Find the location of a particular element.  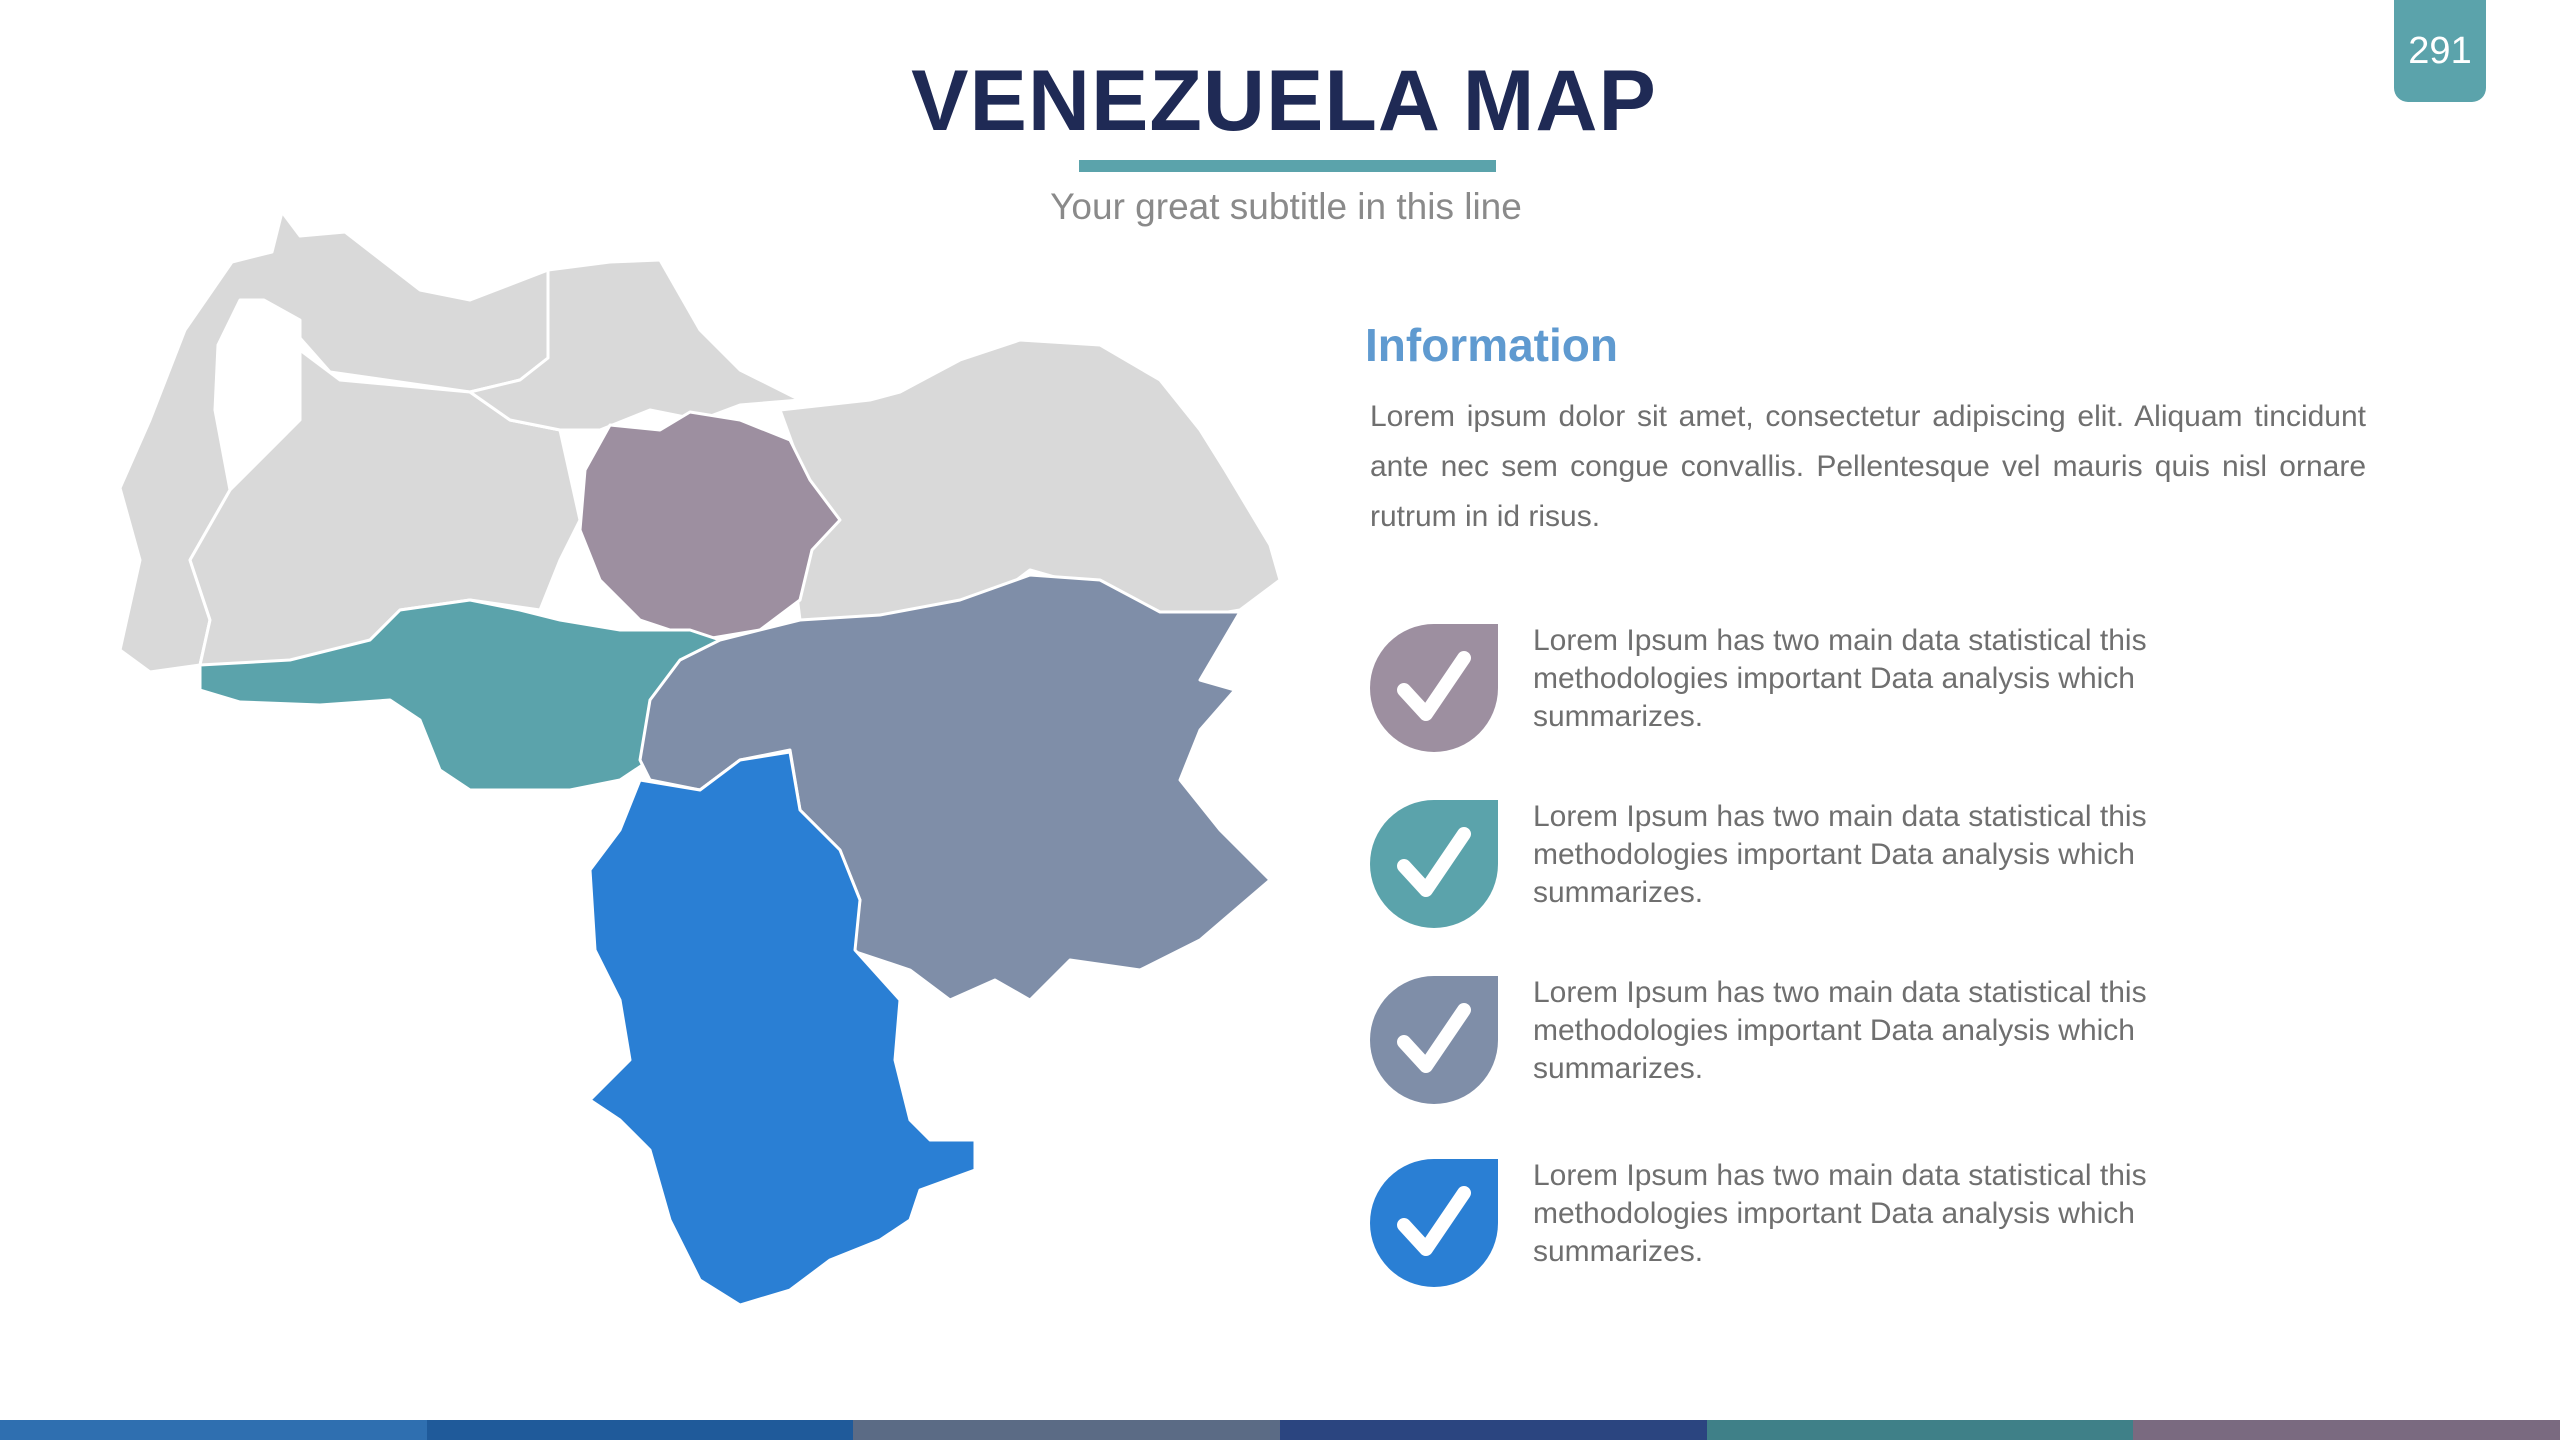

page-number-badge: 291 is located at coordinates (2440, 51).